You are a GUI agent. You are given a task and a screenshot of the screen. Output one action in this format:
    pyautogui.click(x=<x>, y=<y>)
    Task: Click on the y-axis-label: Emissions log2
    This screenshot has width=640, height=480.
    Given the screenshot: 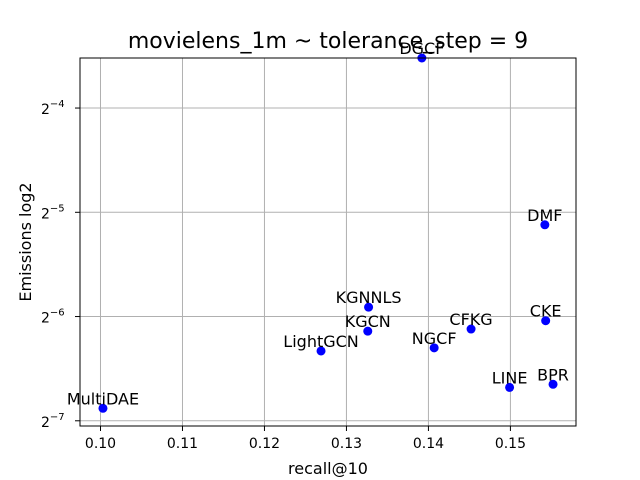 What is the action you would take?
    pyautogui.click(x=25, y=241)
    